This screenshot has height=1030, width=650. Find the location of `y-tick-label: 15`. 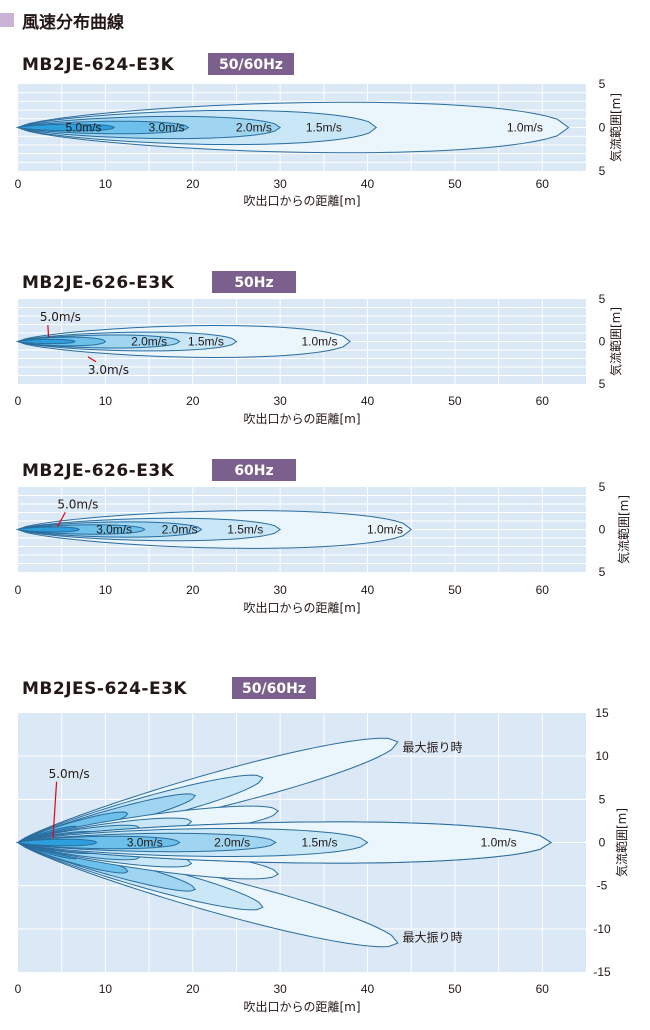

y-tick-label: 15 is located at coordinates (602, 713).